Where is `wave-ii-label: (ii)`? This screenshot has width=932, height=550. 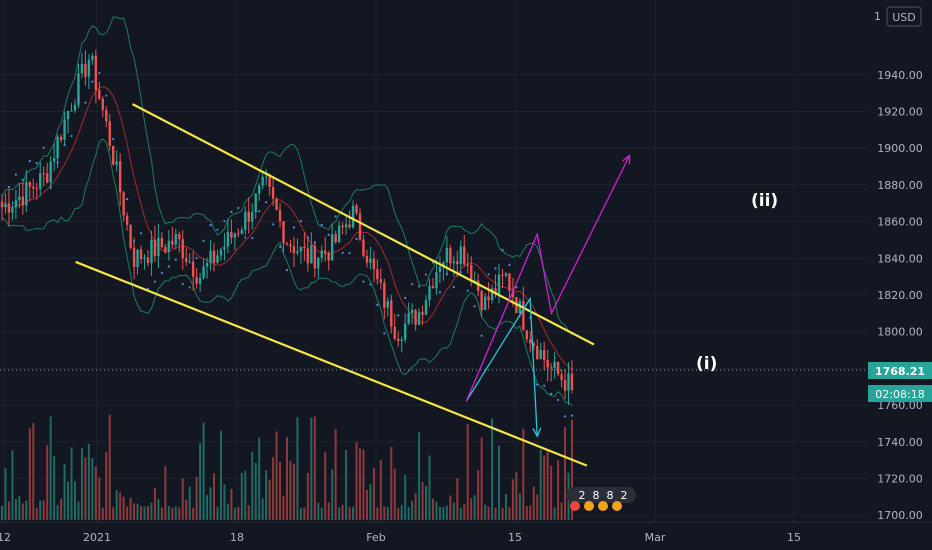
wave-ii-label: (ii) is located at coordinates (764, 201).